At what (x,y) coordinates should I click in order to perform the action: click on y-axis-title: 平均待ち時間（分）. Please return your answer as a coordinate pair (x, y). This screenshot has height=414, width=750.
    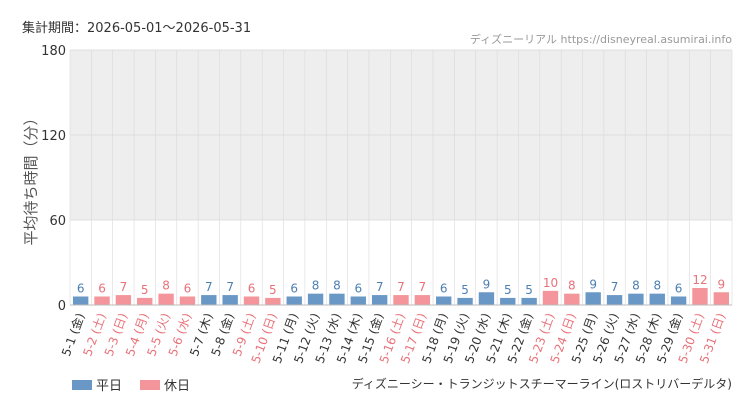
    Looking at the image, I should click on (31, 177).